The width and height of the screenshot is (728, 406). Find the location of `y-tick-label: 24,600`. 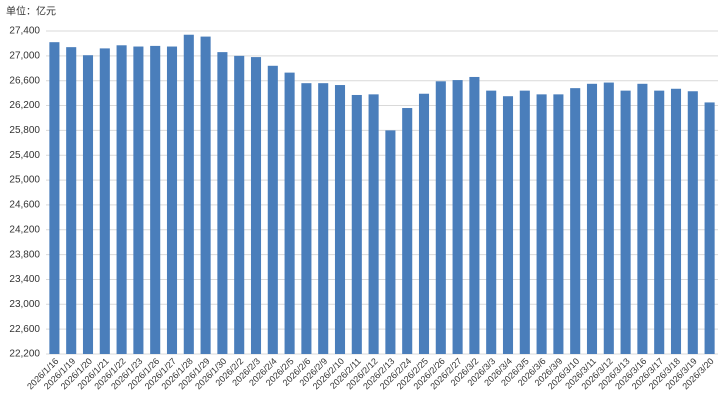

y-tick-label: 24,600 is located at coordinates (24, 205).